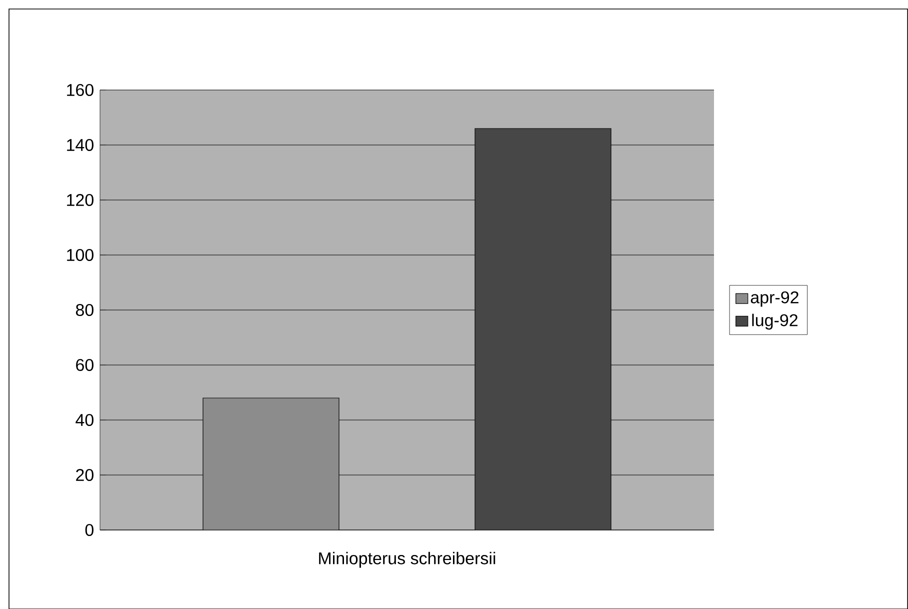  Describe the element at coordinates (775, 322) in the screenshot. I see `legend-label: lug-92` at that location.